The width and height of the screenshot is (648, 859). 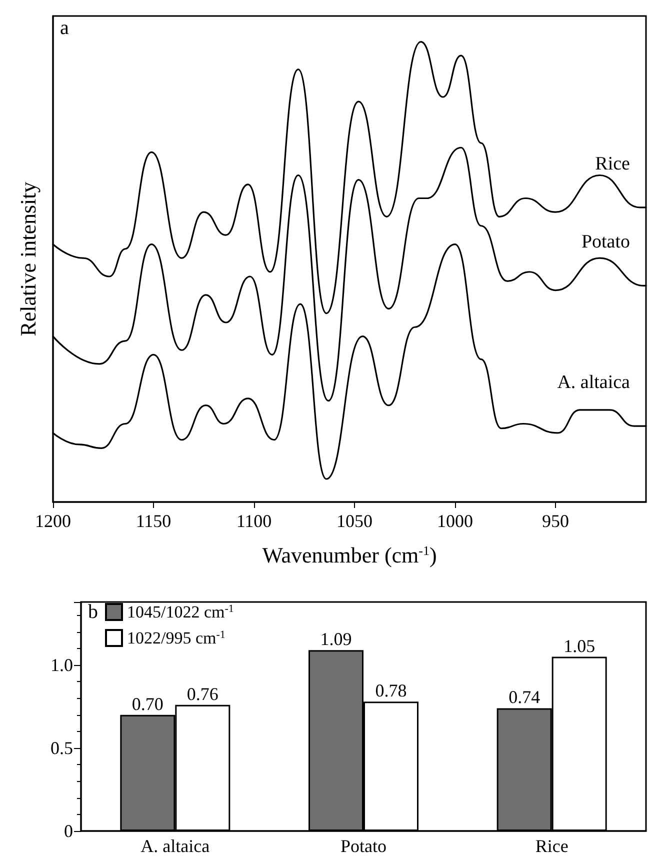 I want to click on x-tick-label: 1050, so click(x=354, y=521).